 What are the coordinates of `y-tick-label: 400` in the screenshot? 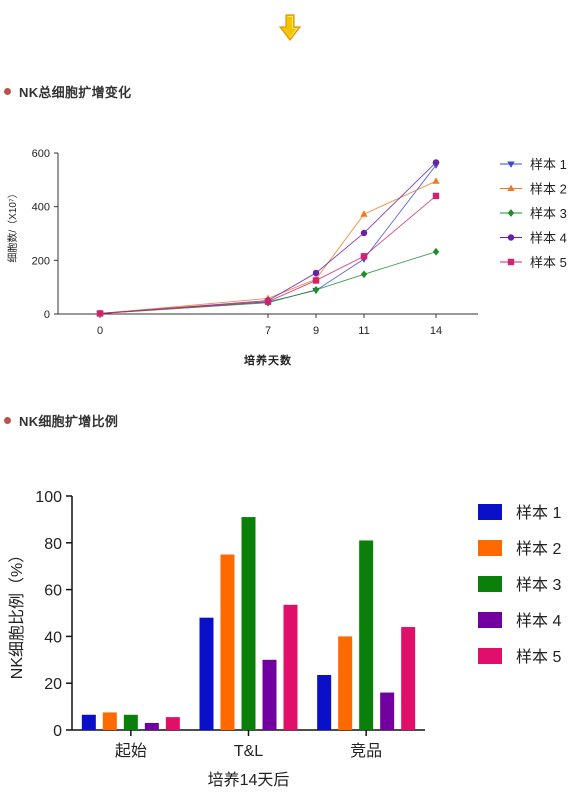 It's located at (41, 208).